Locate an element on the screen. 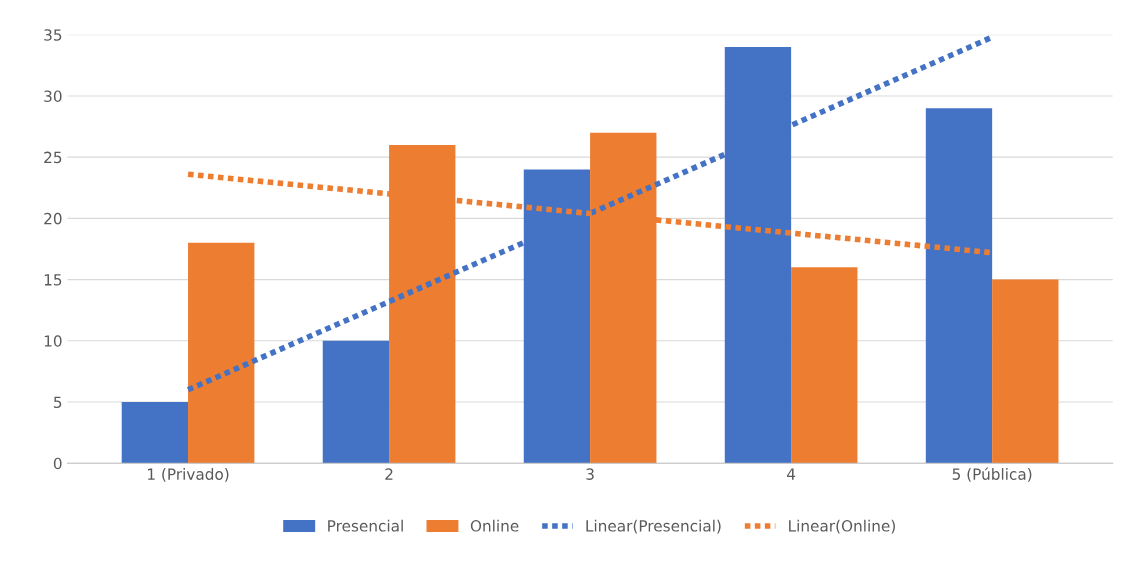 Image resolution: width=1124 pixels, height=579 pixels. y-tick-label: 5 is located at coordinates (58, 402).